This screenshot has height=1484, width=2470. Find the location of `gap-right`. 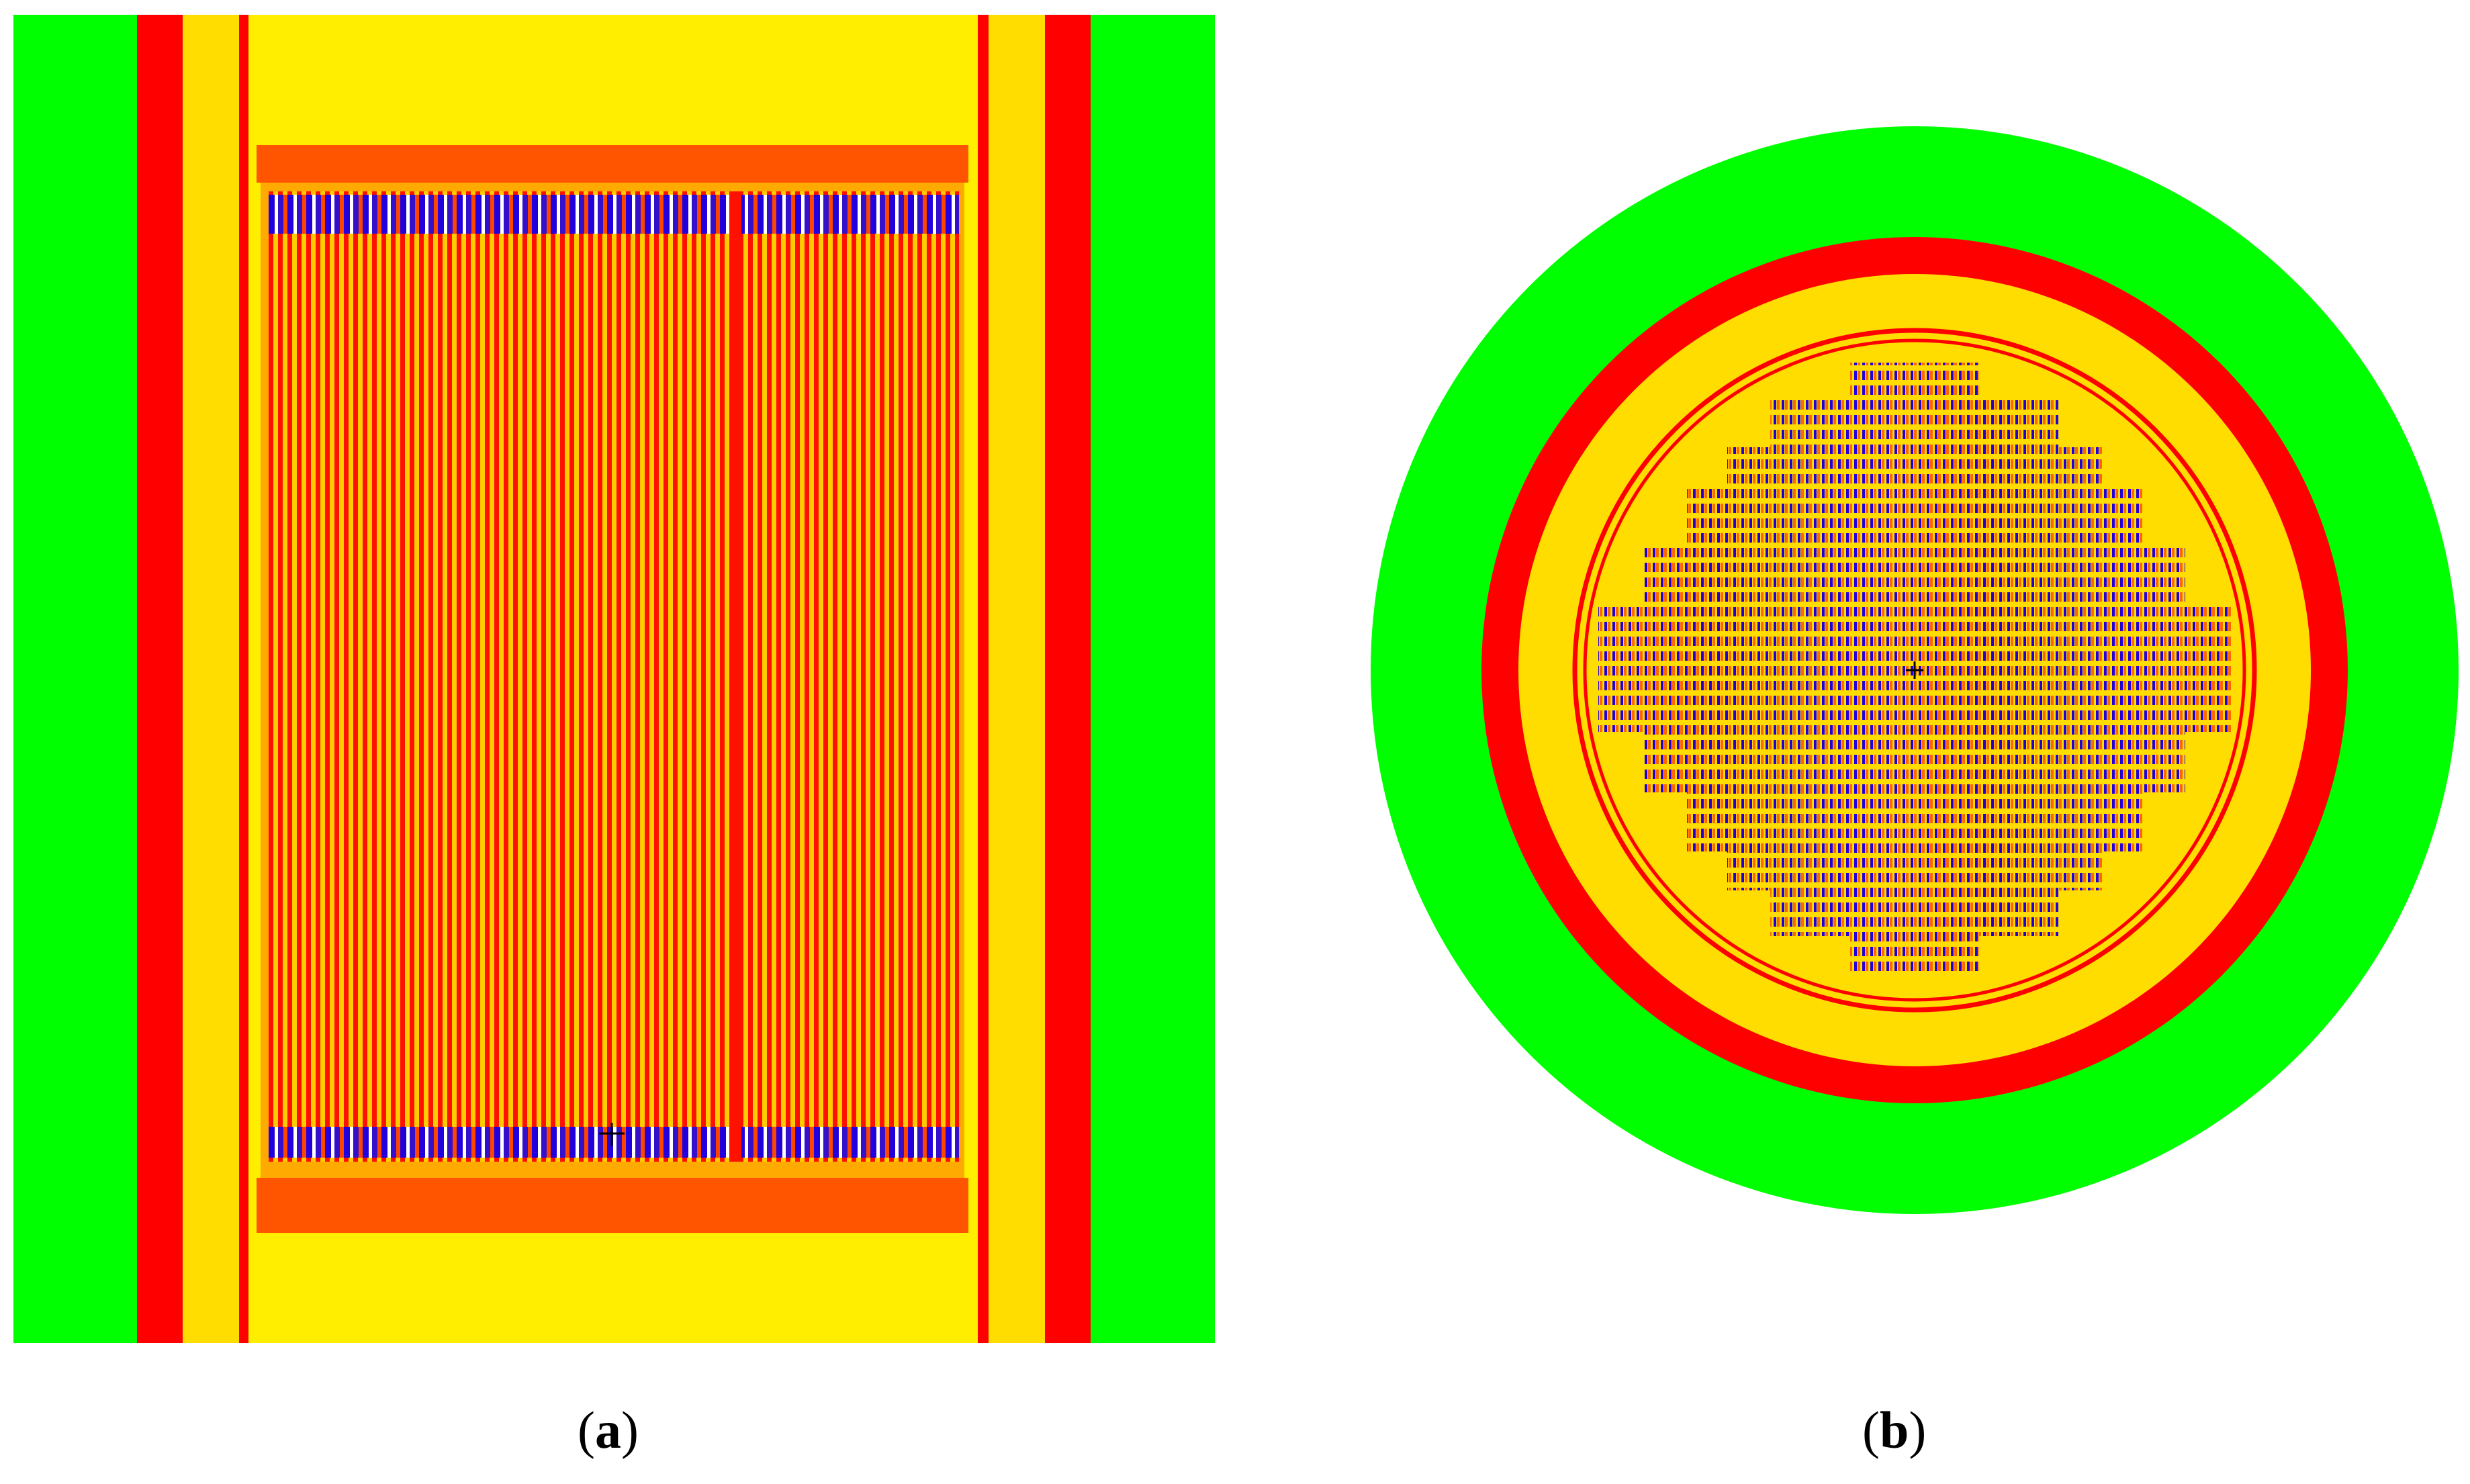

gap-right is located at coordinates (1017, 679).